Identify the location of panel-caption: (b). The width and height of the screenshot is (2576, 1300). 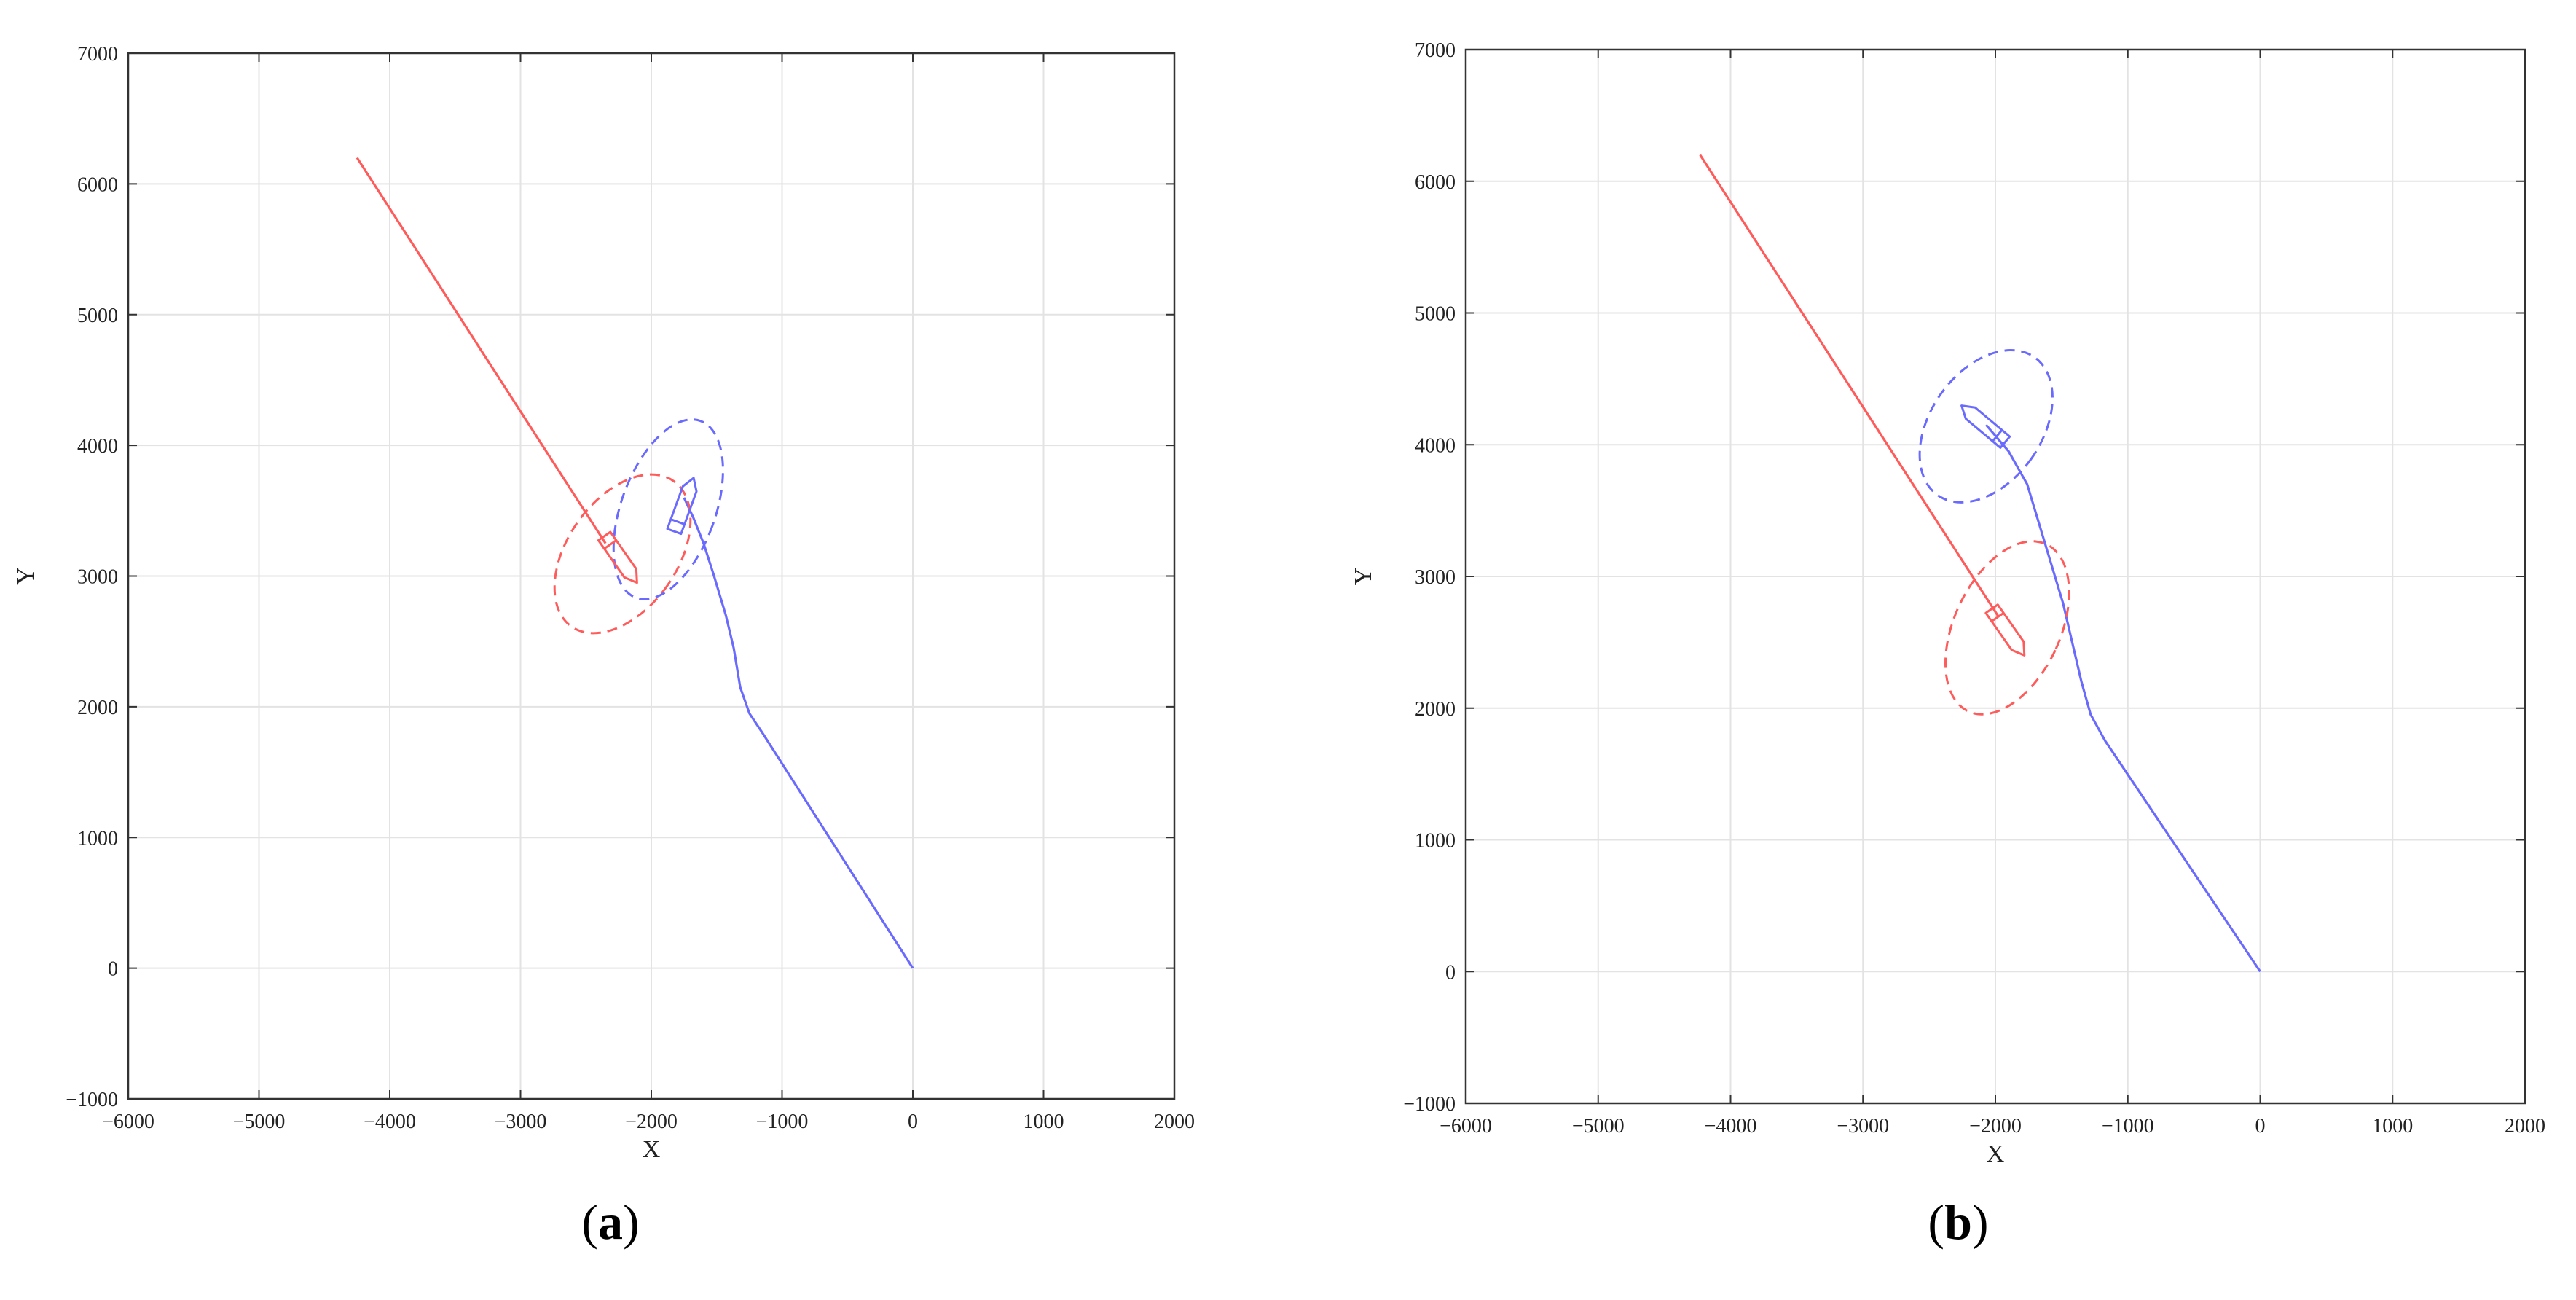
(1958, 1222).